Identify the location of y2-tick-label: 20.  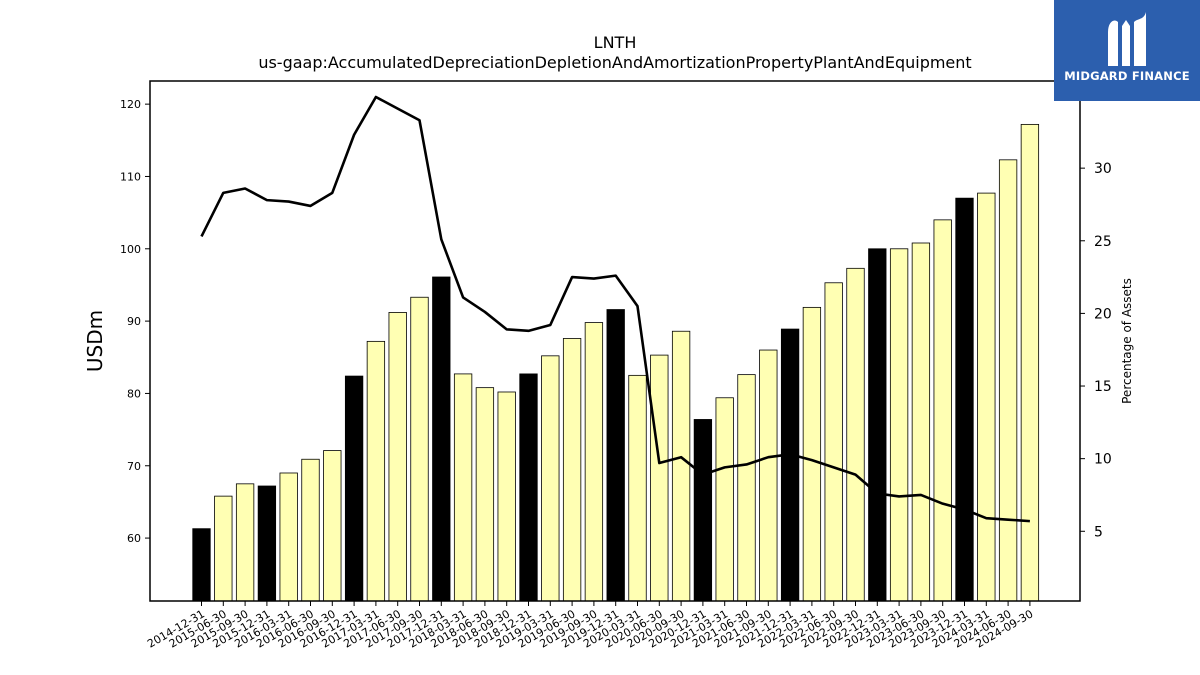
(1103, 314).